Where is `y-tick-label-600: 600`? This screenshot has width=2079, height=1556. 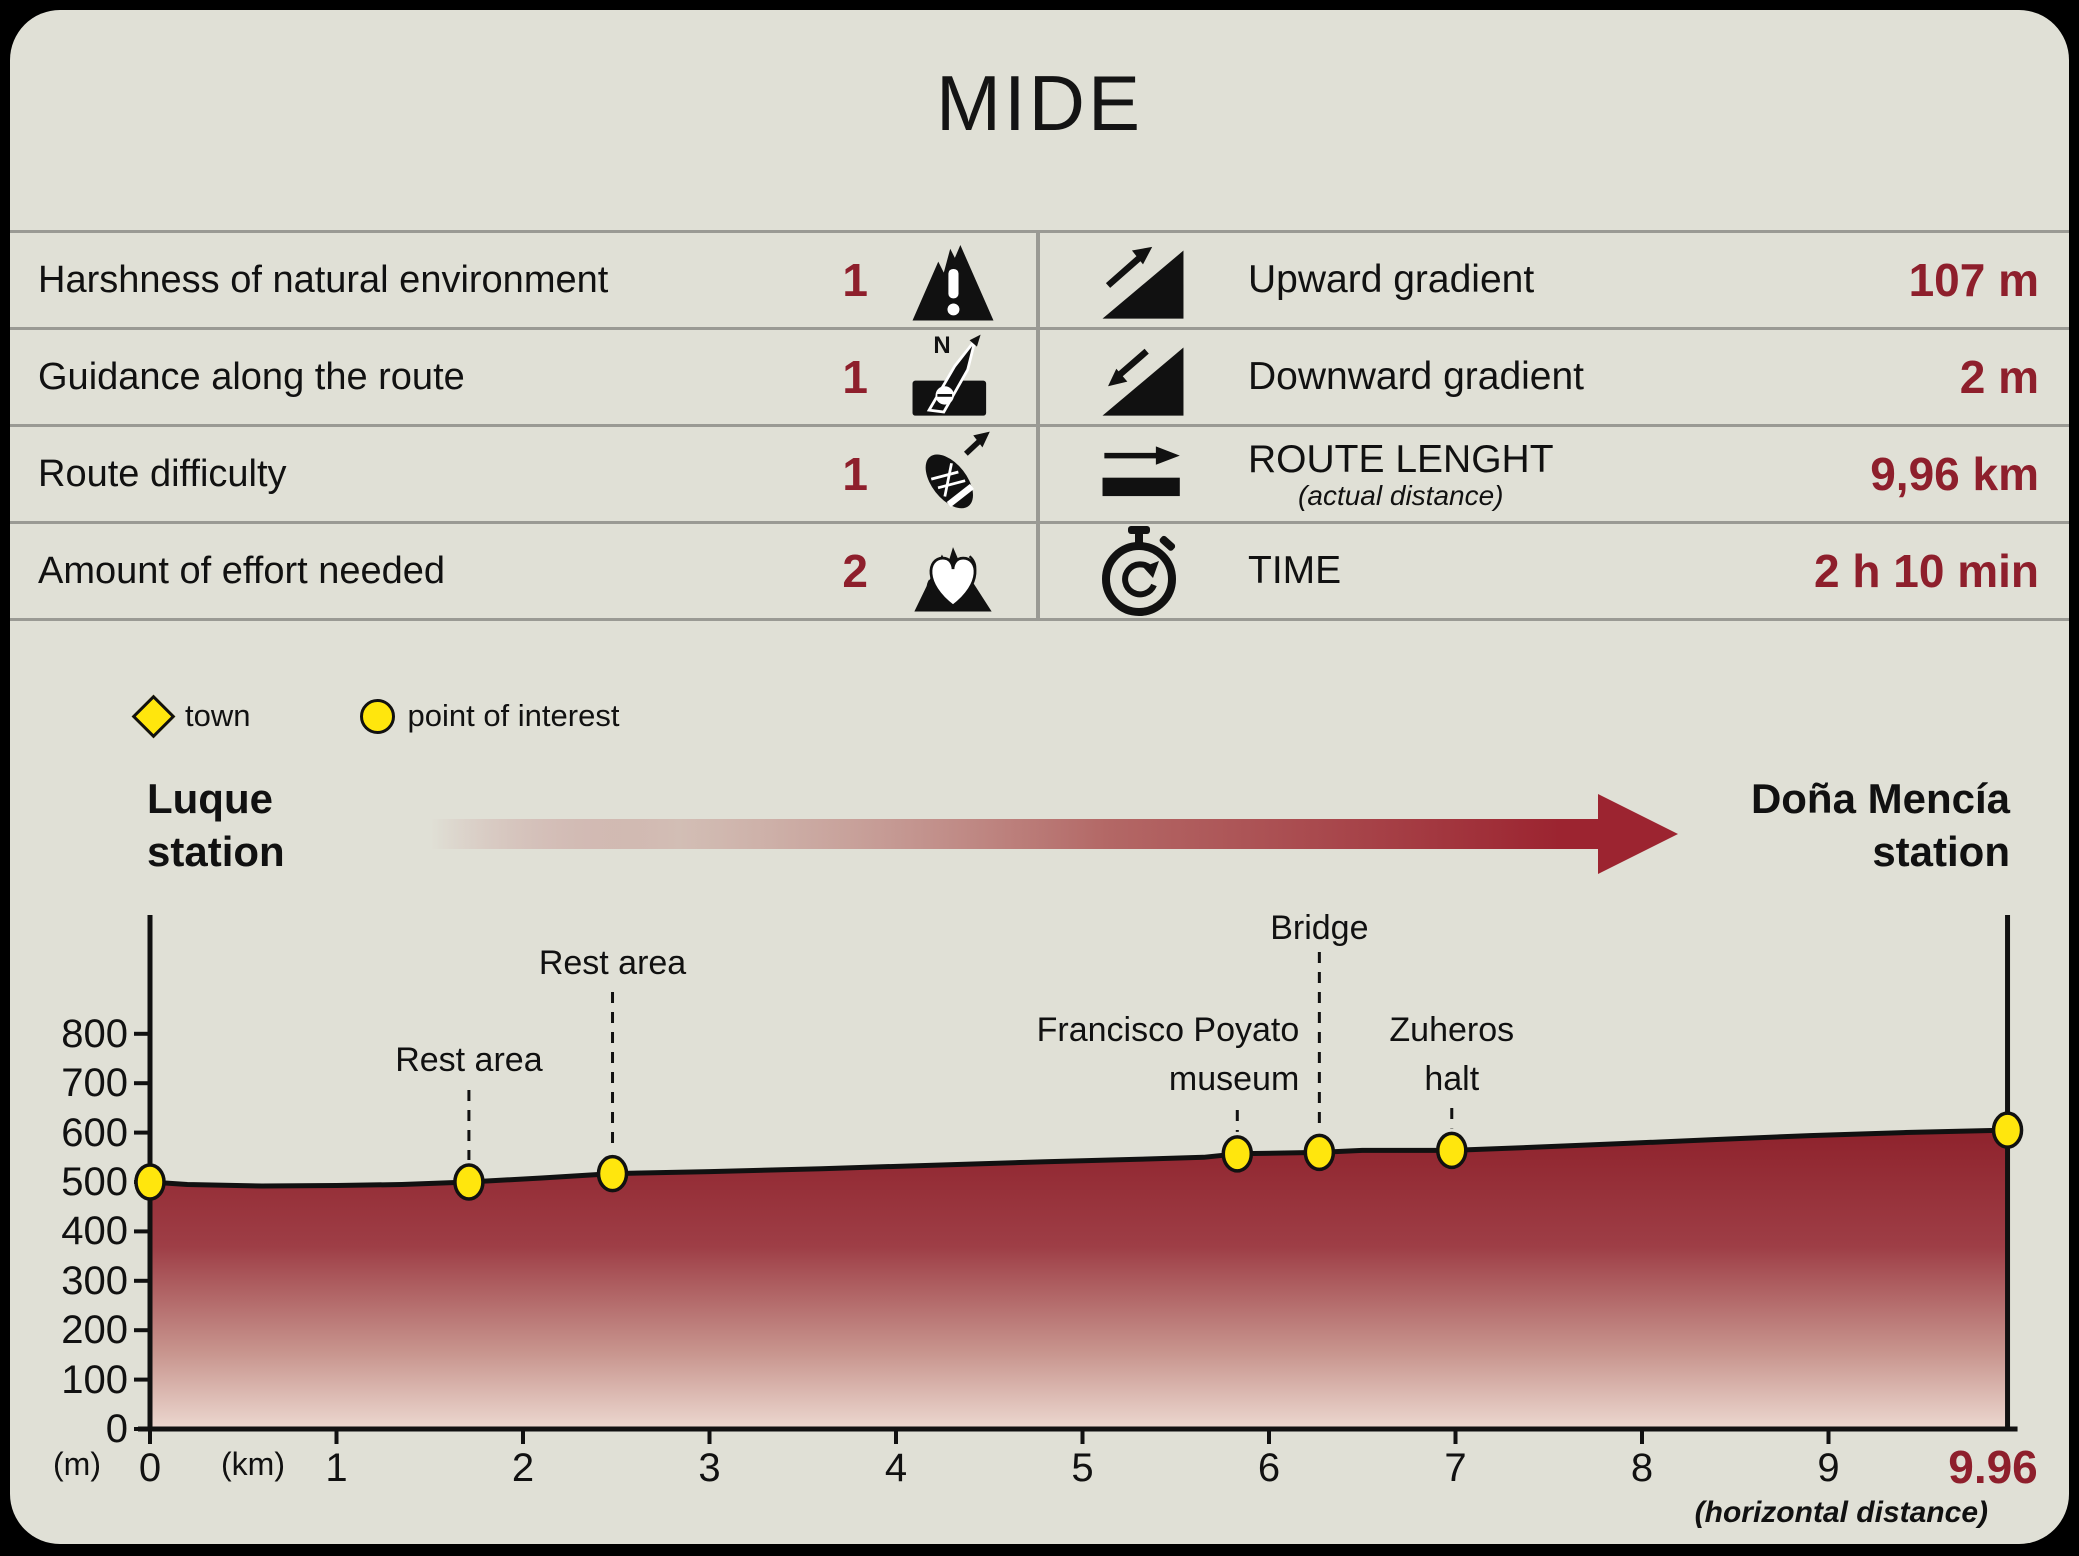
y-tick-label-600: 600 is located at coordinates (94, 1132).